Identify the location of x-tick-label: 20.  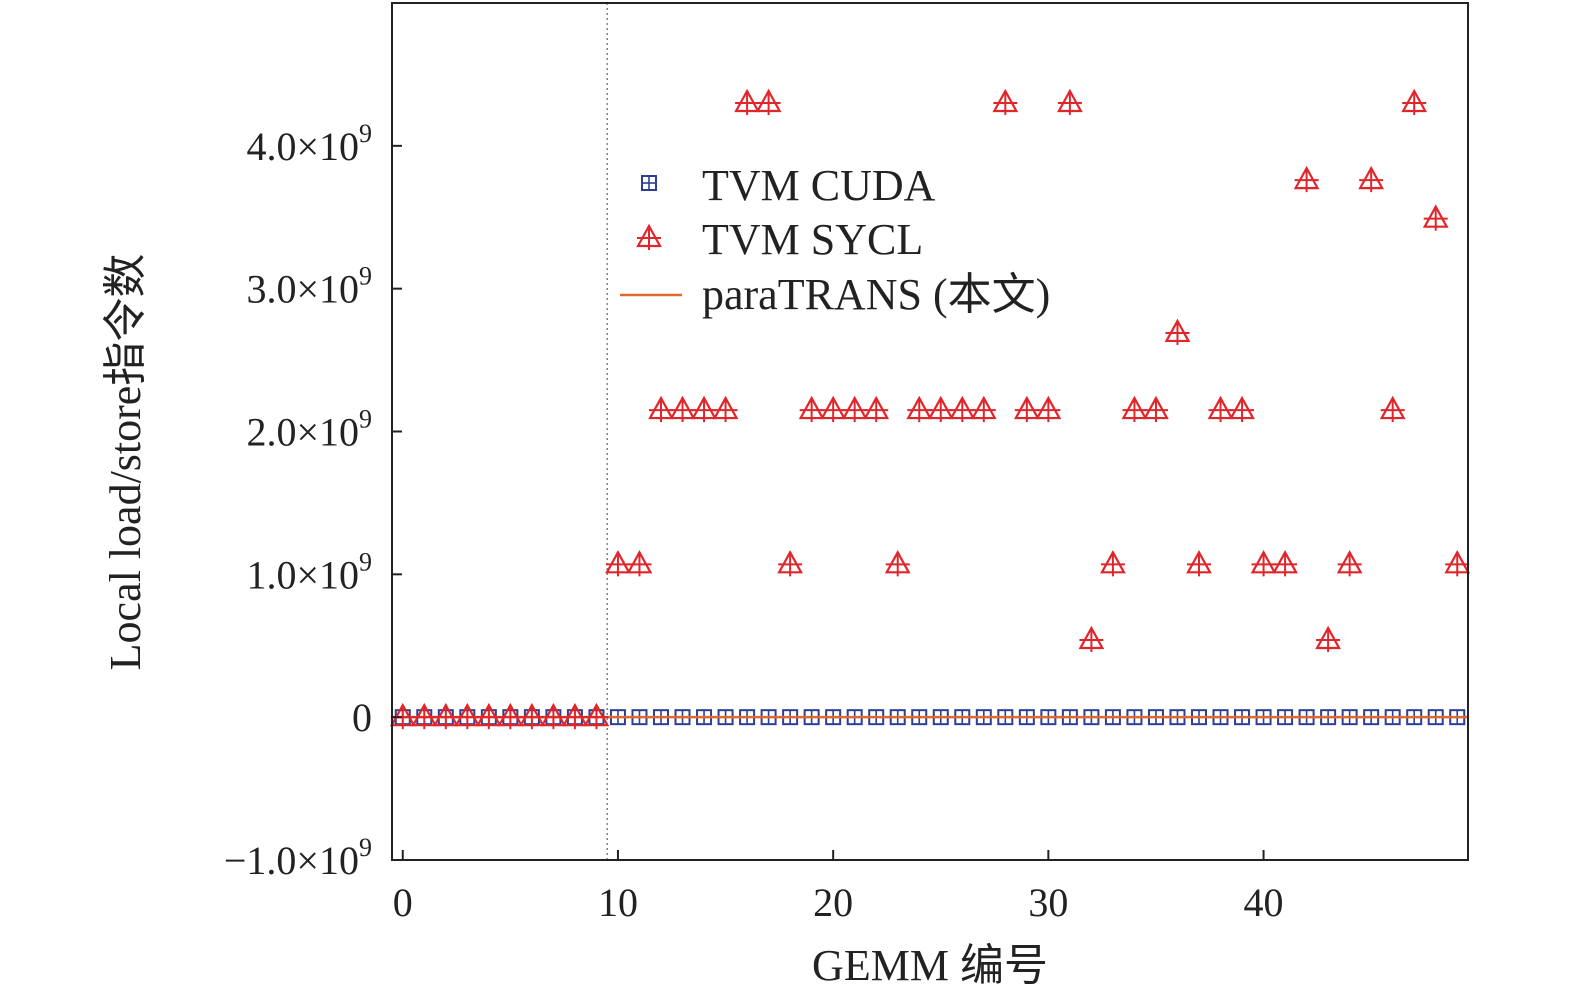
(833, 902).